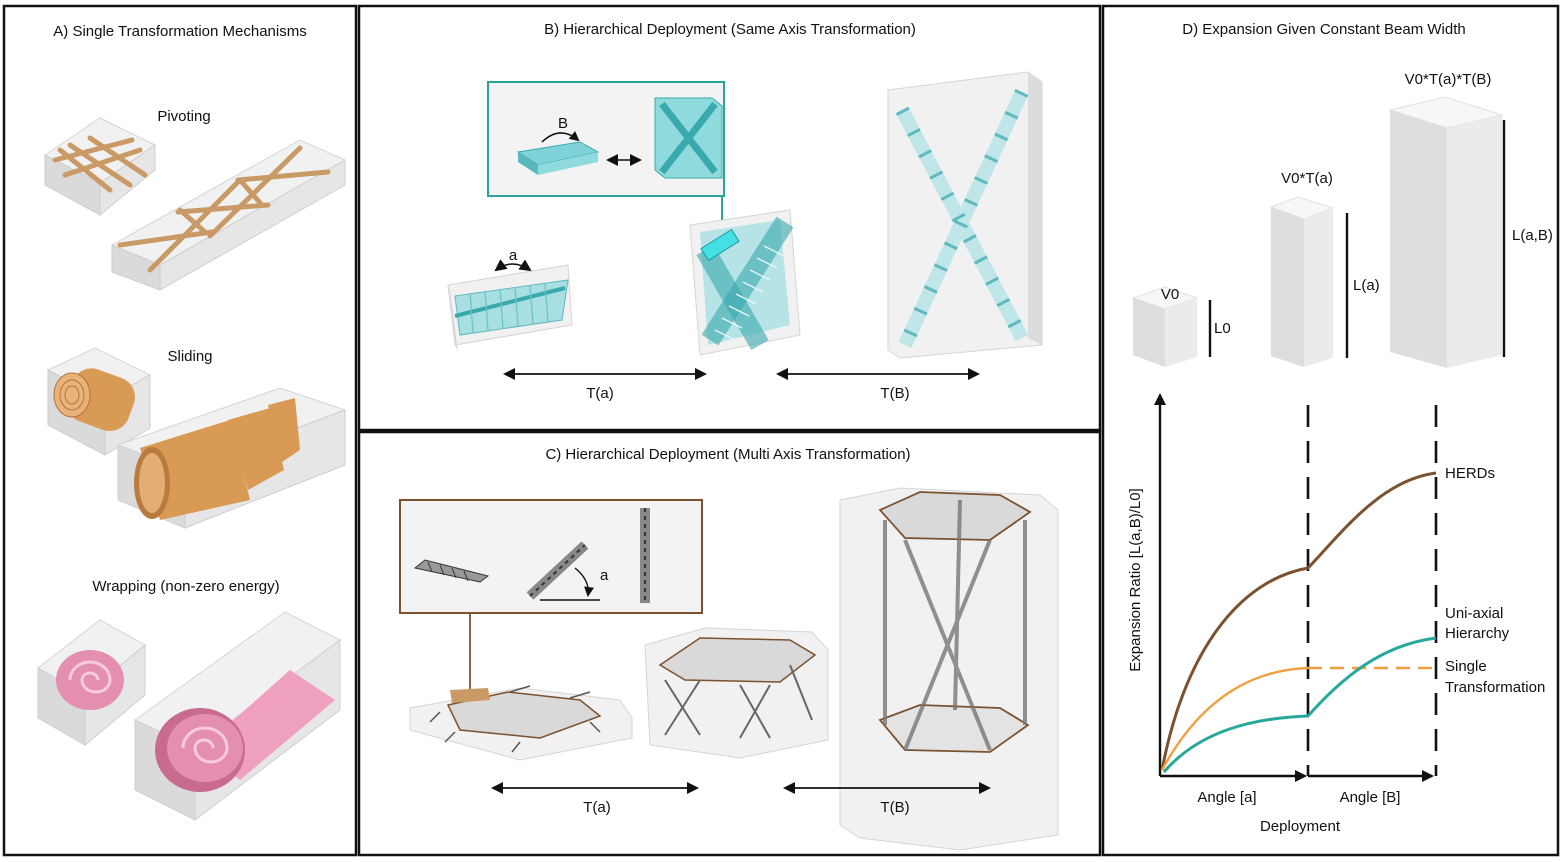 The height and width of the screenshot is (862, 1562). What do you see at coordinates (1532, 235) in the screenshot?
I see `box-big-length: L(a,B)` at bounding box center [1532, 235].